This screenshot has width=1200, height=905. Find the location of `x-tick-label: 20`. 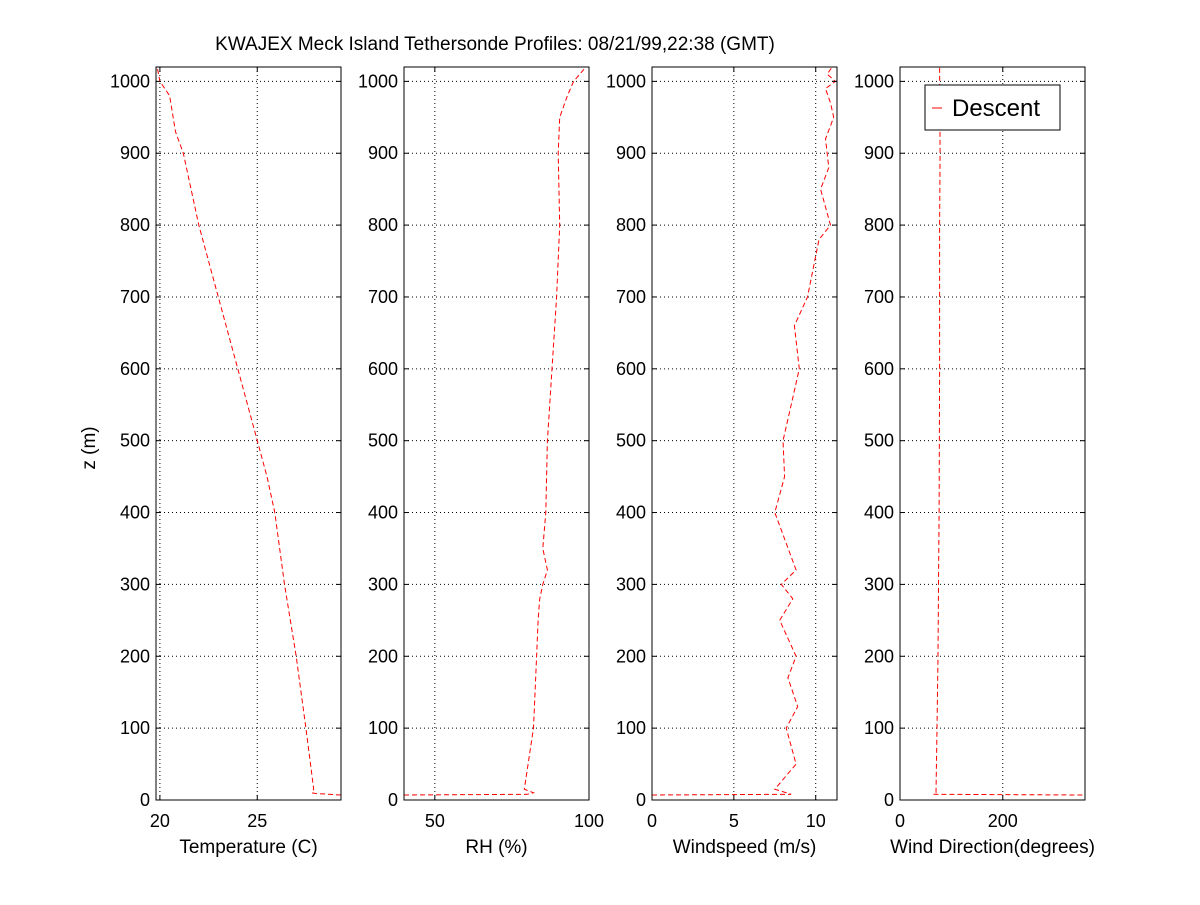

x-tick-label: 20 is located at coordinates (160, 821).